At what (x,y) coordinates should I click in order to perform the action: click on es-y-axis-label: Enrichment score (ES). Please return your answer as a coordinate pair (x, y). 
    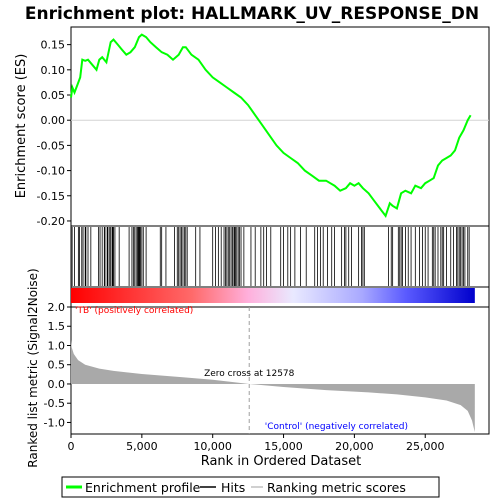
    Looking at the image, I should click on (21, 126).